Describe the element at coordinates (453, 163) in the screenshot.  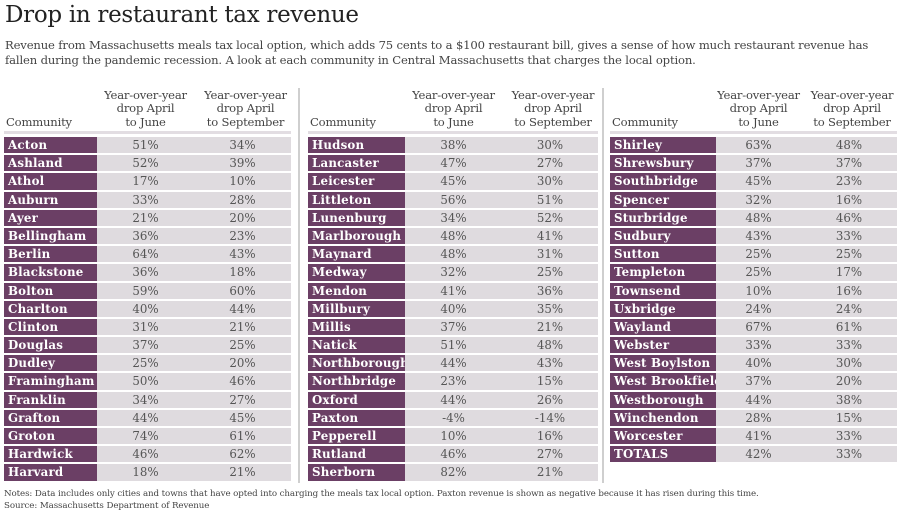
I see `june-drop-value: 47%` at that location.